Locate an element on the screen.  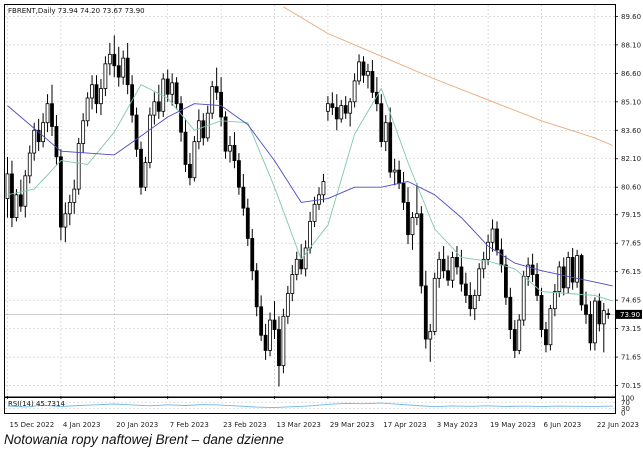
rsi-line-layer is located at coordinates (310, 405).